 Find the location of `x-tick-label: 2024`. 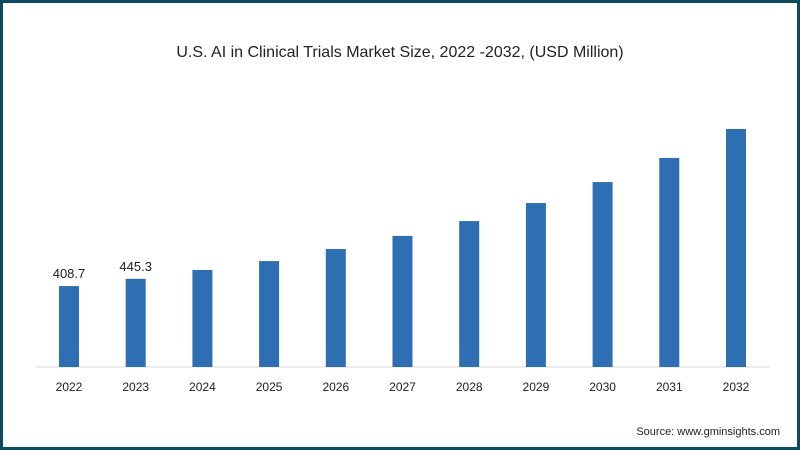

x-tick-label: 2024 is located at coordinates (202, 387).